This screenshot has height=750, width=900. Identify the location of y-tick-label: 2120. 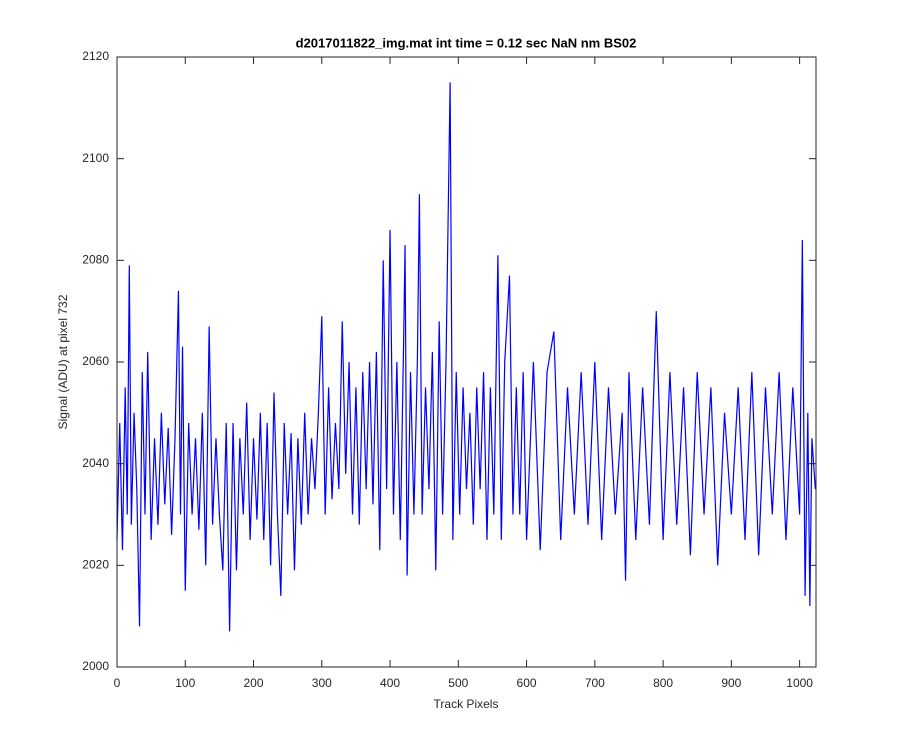
(95, 56).